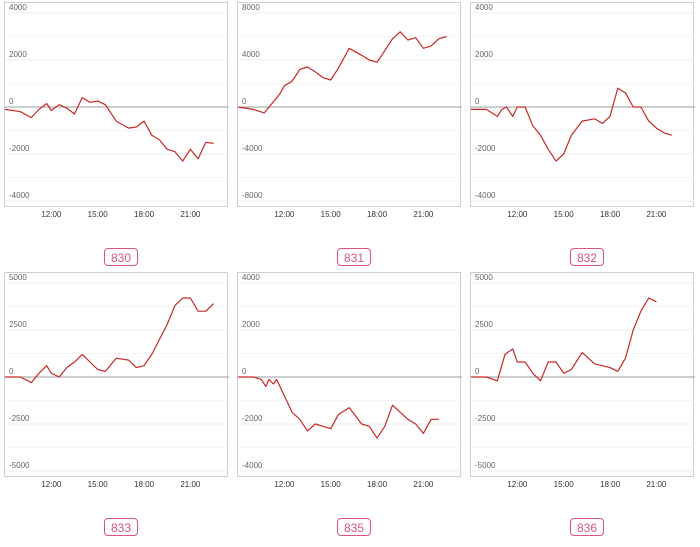  I want to click on line-chart-836: 5000 2500 0 -2500 -5000 12:00 15:00 18:00 21:00, so click(583, 381).